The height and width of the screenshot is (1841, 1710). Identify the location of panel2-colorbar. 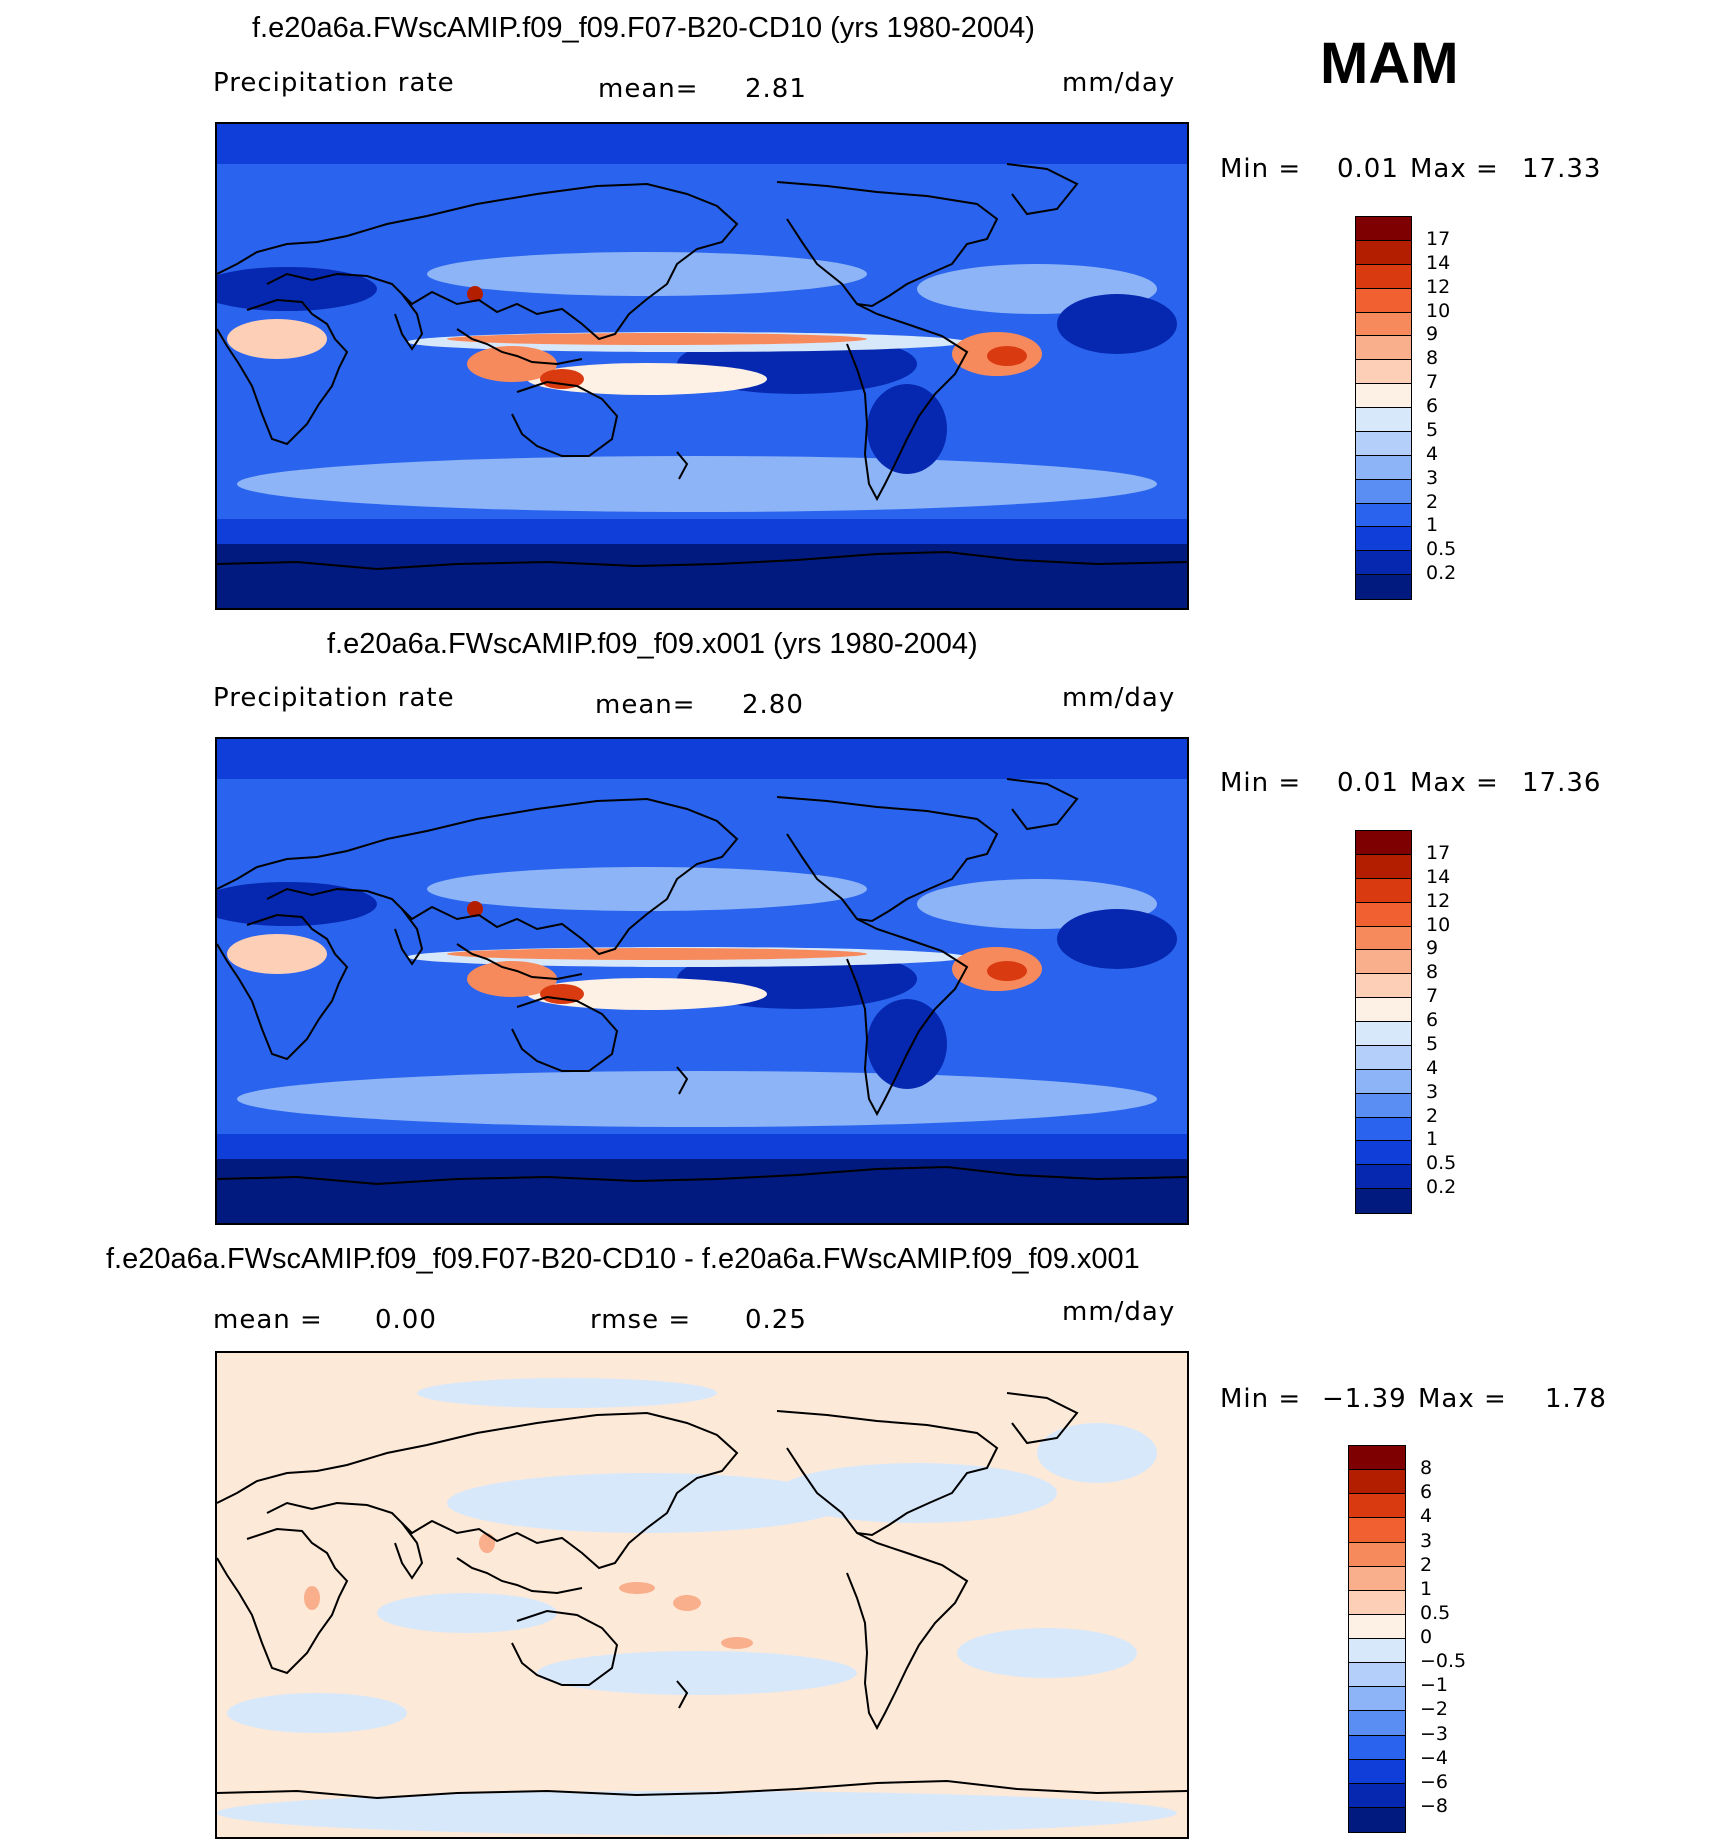
(1383, 1022).